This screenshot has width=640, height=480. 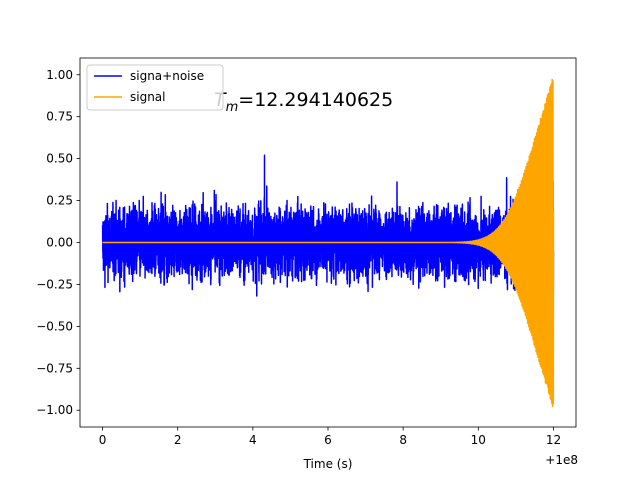 I want to click on legend-label-signal: signal, so click(x=148, y=97).